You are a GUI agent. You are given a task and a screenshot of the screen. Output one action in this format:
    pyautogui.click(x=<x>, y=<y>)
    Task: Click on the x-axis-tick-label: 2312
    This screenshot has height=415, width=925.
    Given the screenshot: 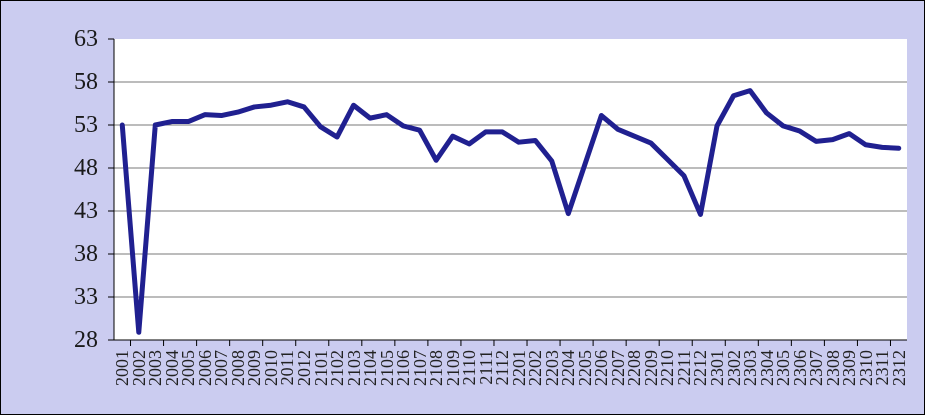 What is the action you would take?
    pyautogui.click(x=898, y=368)
    